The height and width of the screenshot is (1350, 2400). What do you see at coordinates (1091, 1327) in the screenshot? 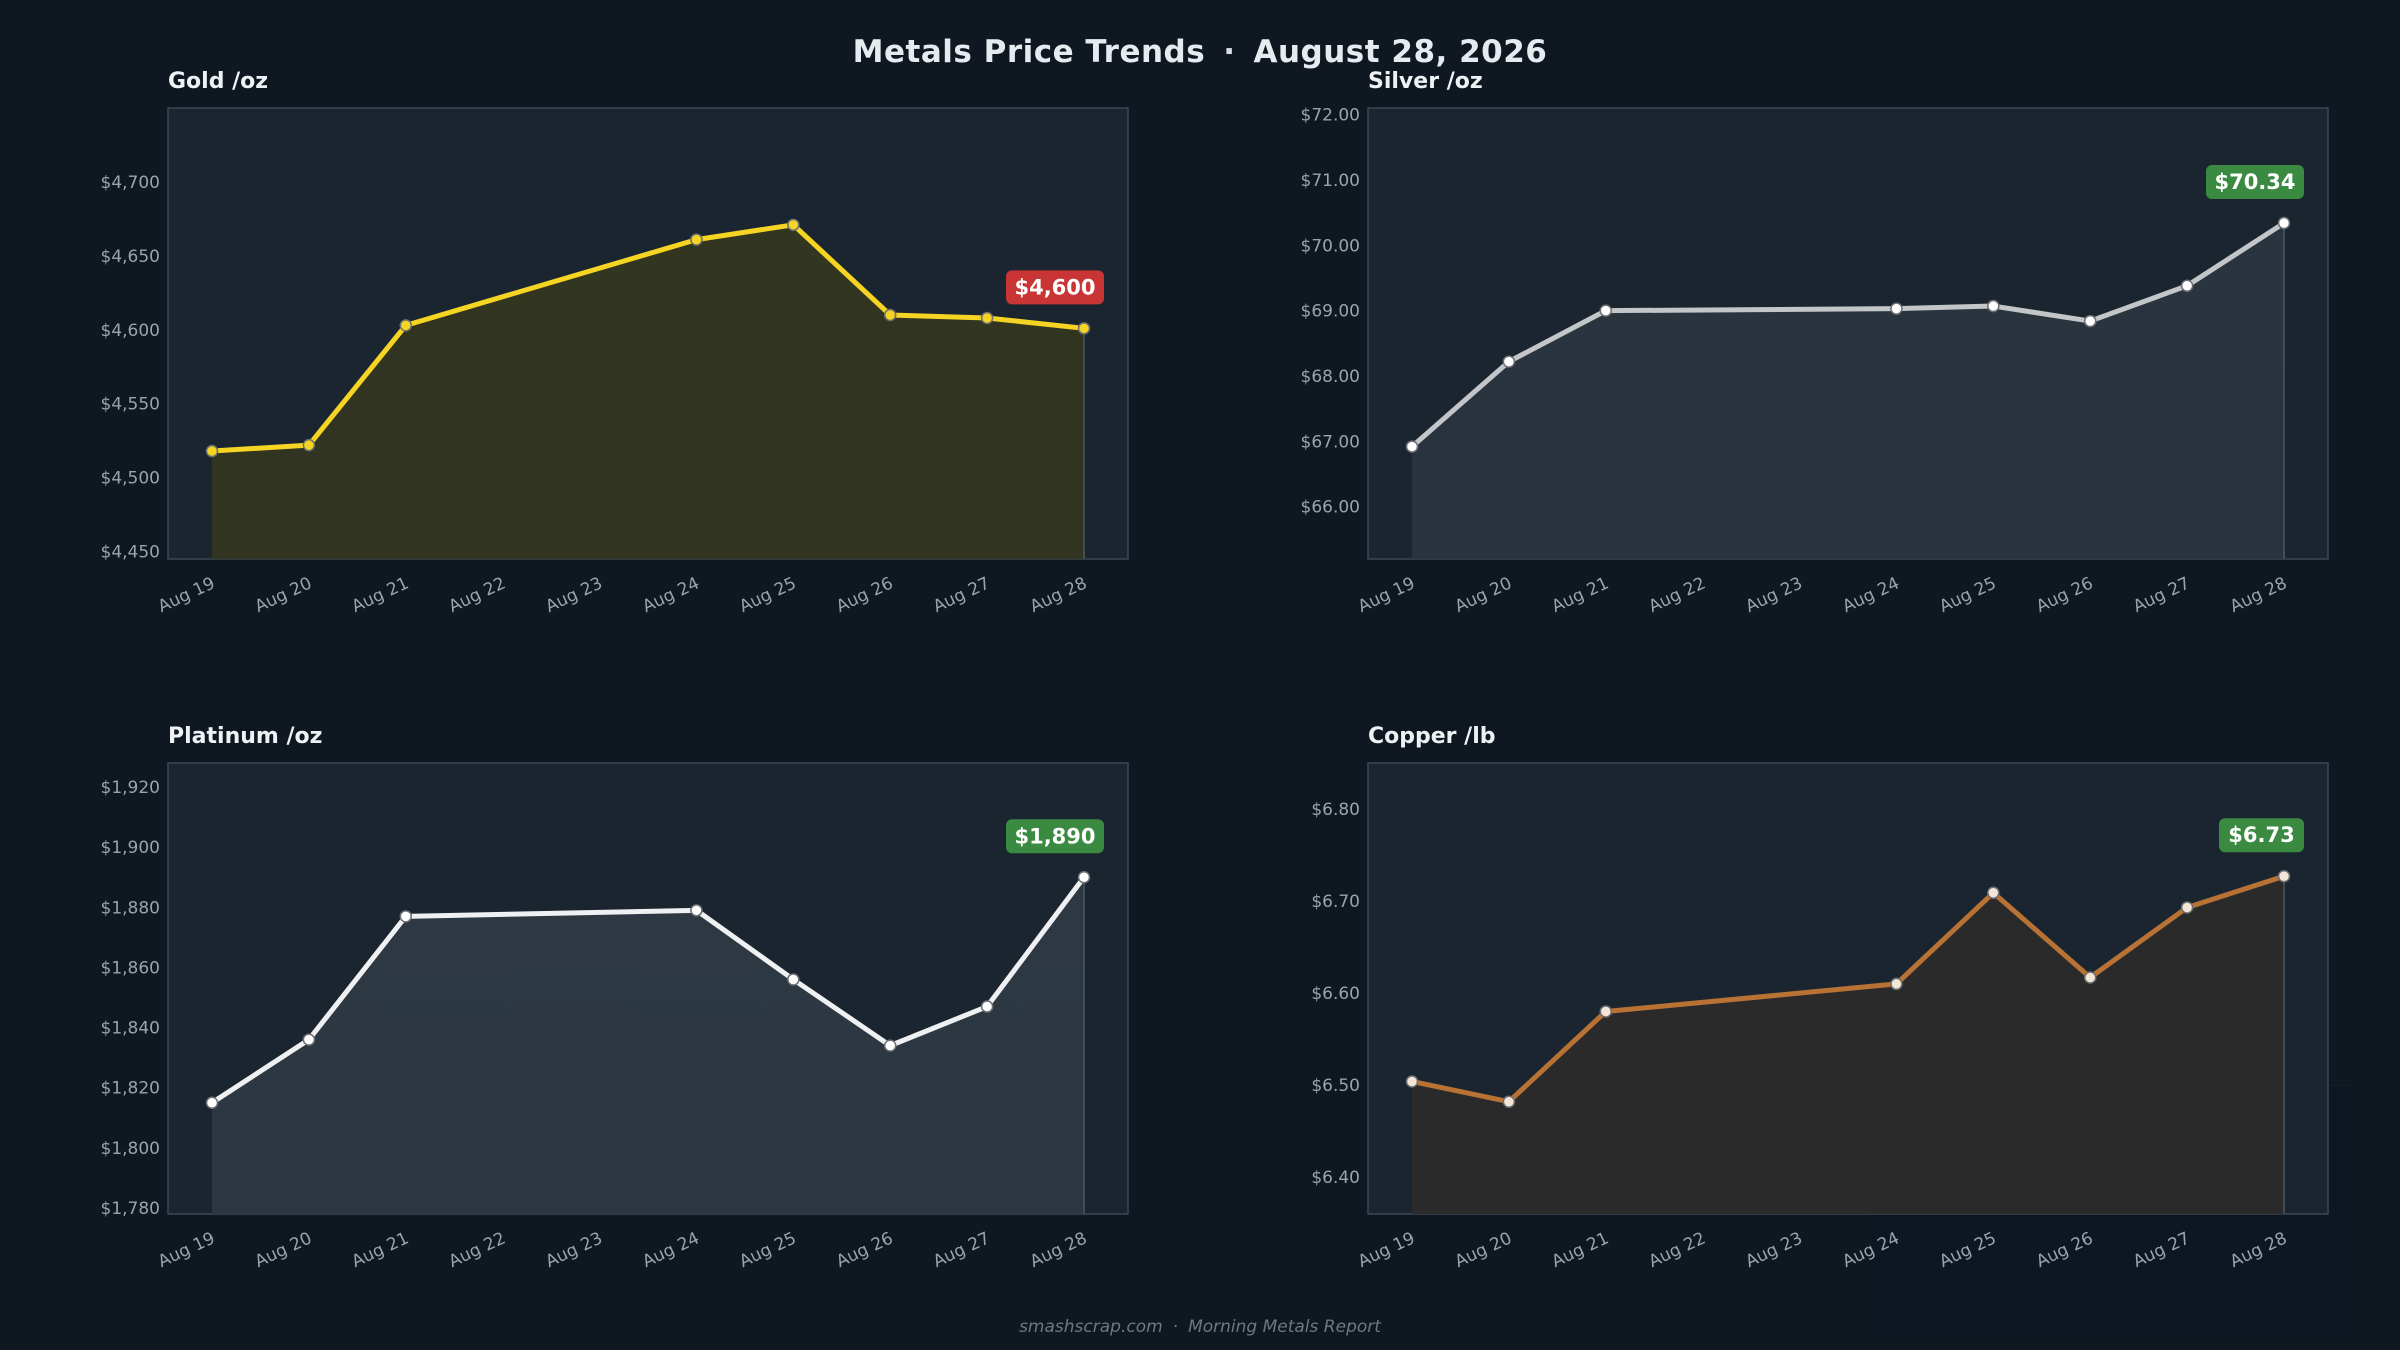
I see `footer-site: smashscrap.com` at bounding box center [1091, 1327].